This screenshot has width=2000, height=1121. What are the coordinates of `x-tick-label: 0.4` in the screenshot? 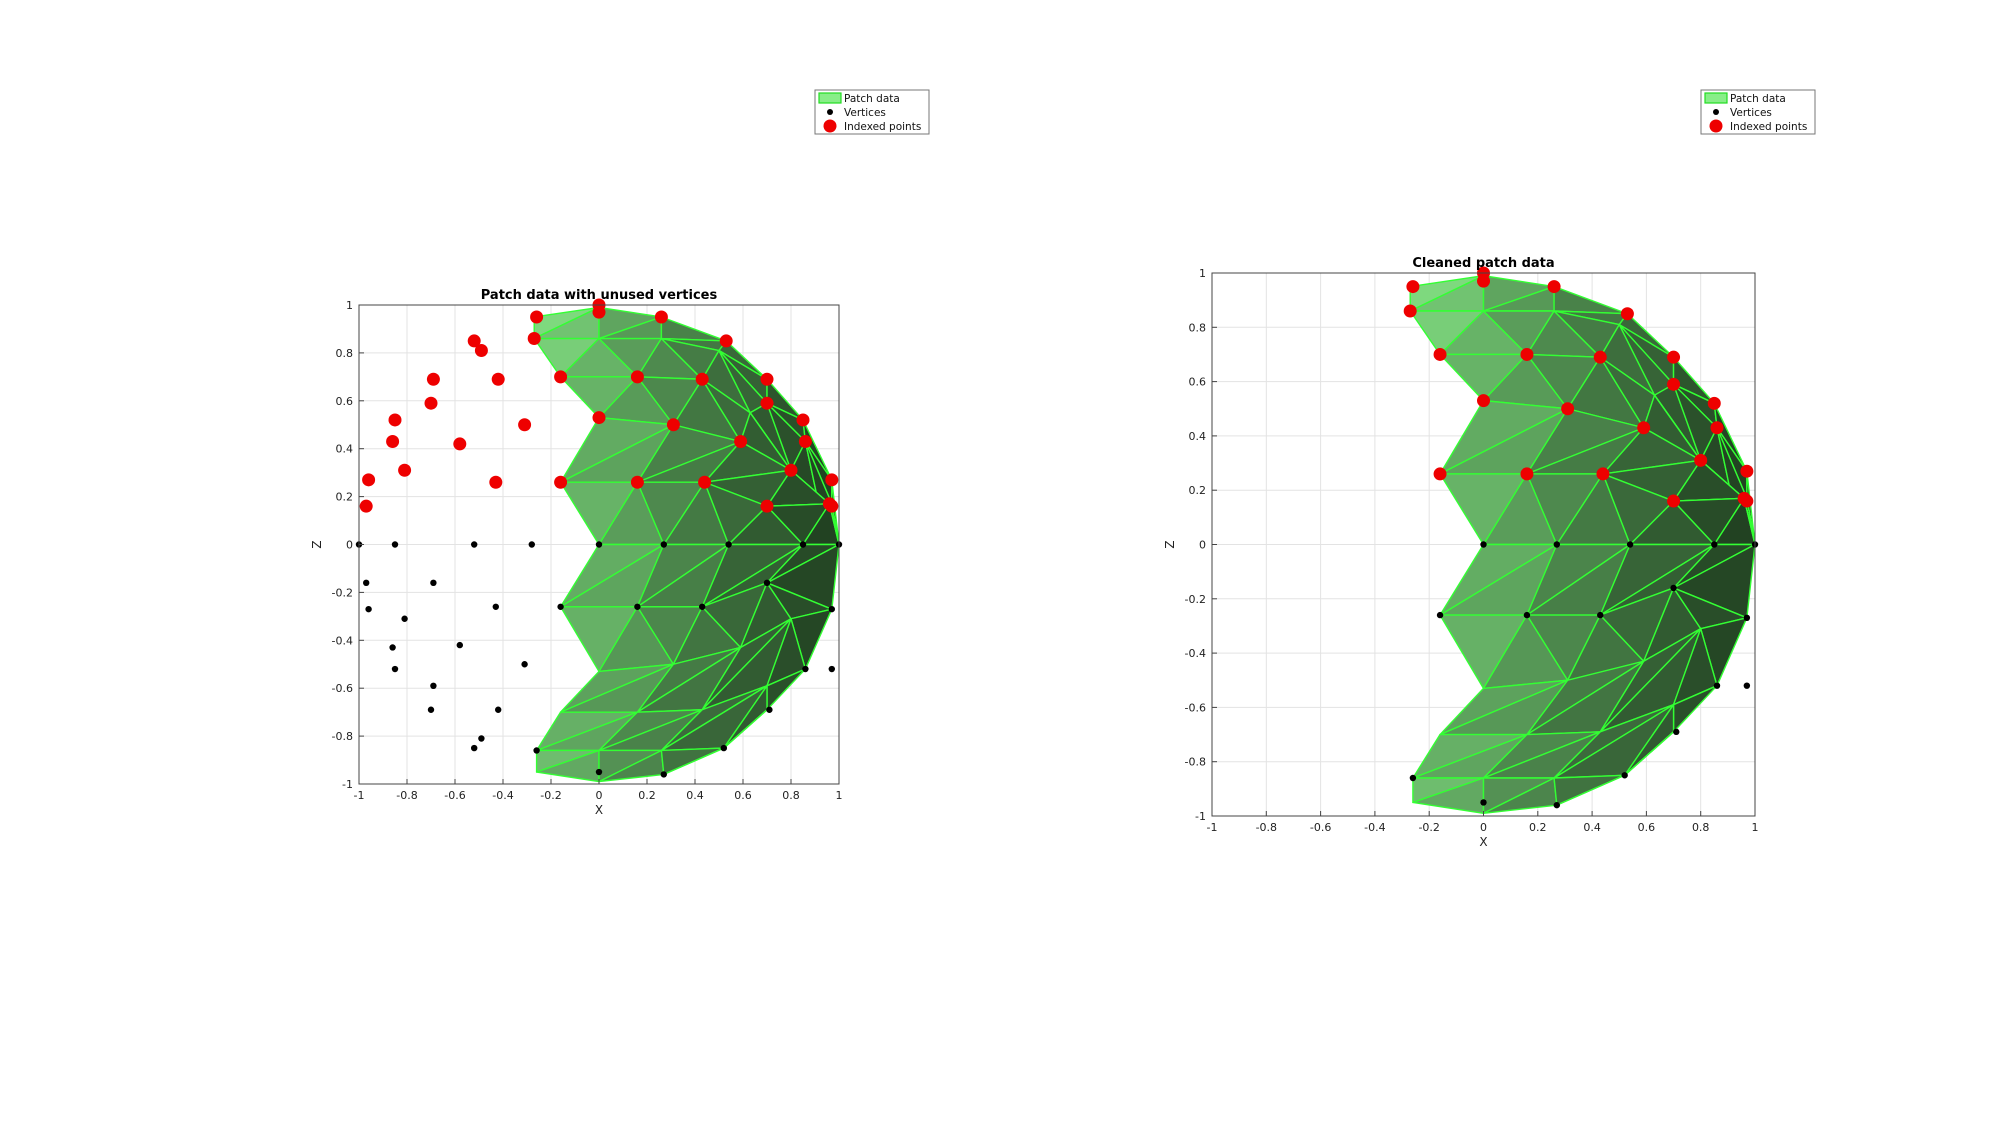 It's located at (695, 795).